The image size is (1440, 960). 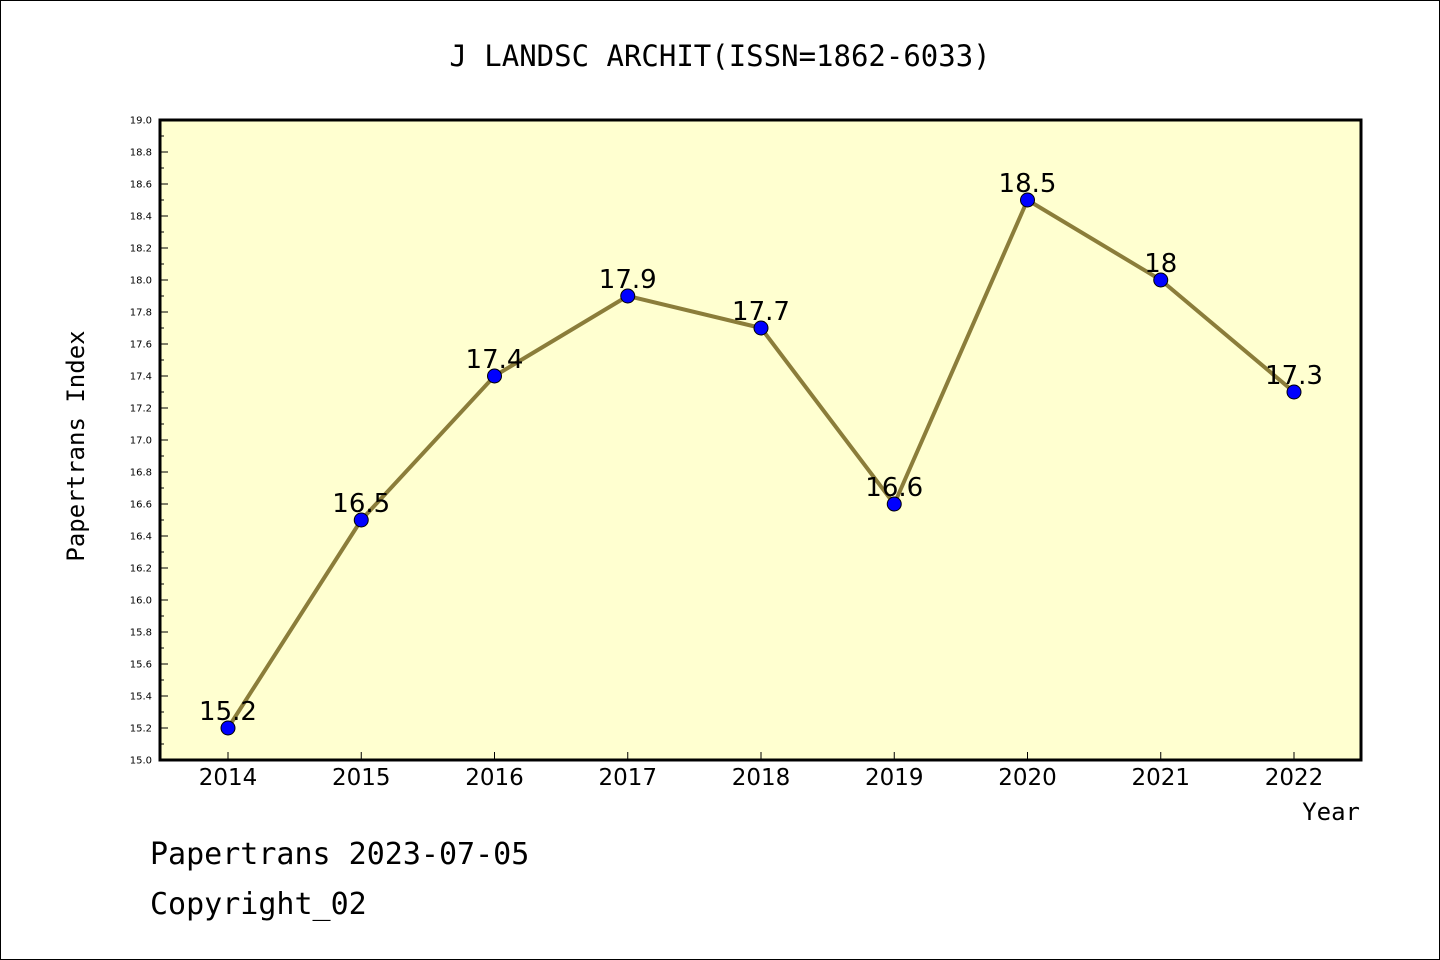 What do you see at coordinates (258, 904) in the screenshot?
I see `footer-copyright: Copyright_02` at bounding box center [258, 904].